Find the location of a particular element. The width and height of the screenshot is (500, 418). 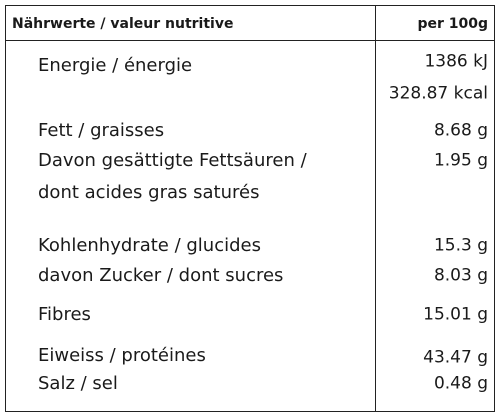

row-value: 0.48 g is located at coordinates (460, 383).